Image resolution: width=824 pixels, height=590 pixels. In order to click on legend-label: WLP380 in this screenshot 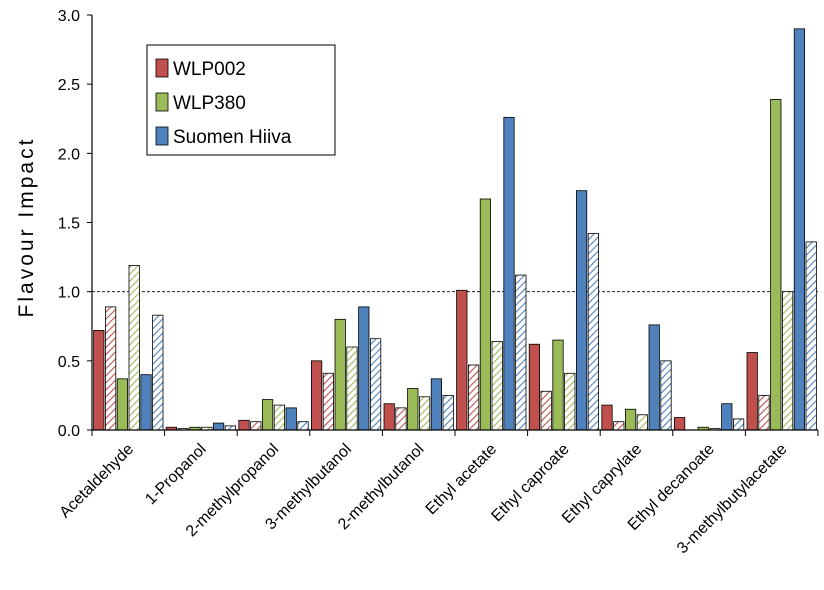, I will do `click(209, 103)`.